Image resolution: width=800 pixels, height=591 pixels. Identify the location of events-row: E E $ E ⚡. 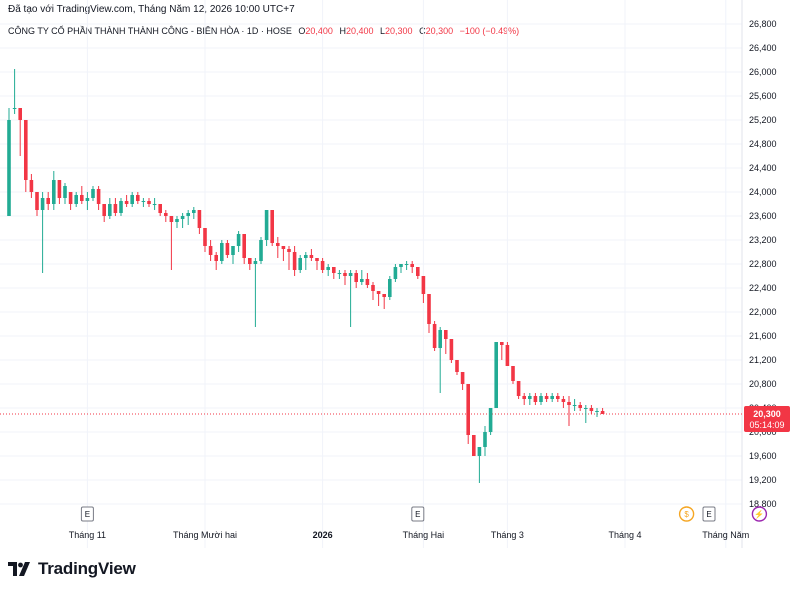
(424, 514).